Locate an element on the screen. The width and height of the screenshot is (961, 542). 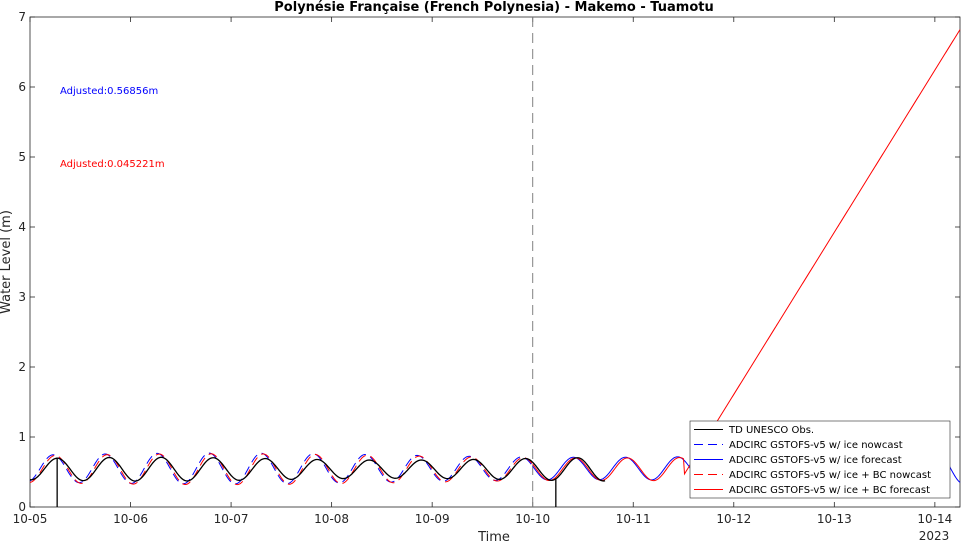
x-axis-label: Time is located at coordinates (493, 536).